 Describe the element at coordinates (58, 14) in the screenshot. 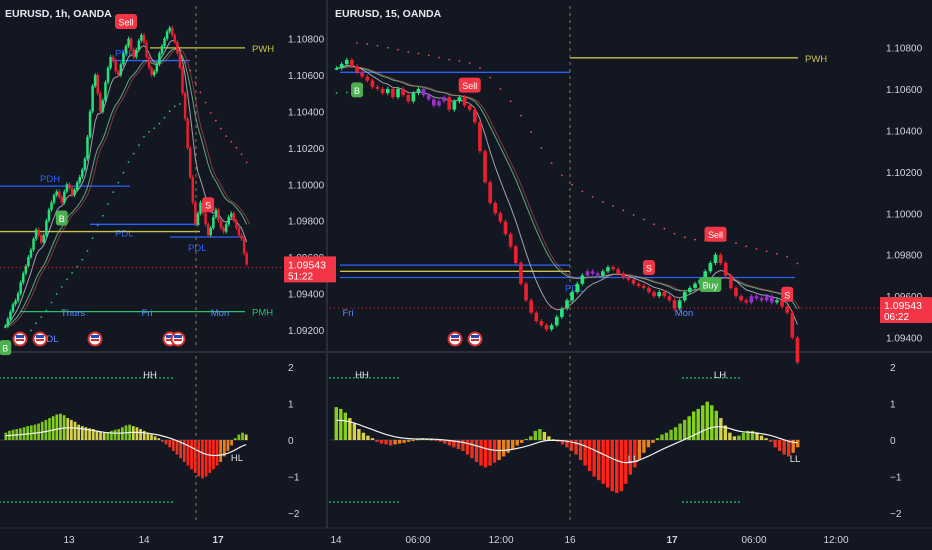

I see `chart-title: EURUSD, 1h, OANDA` at that location.